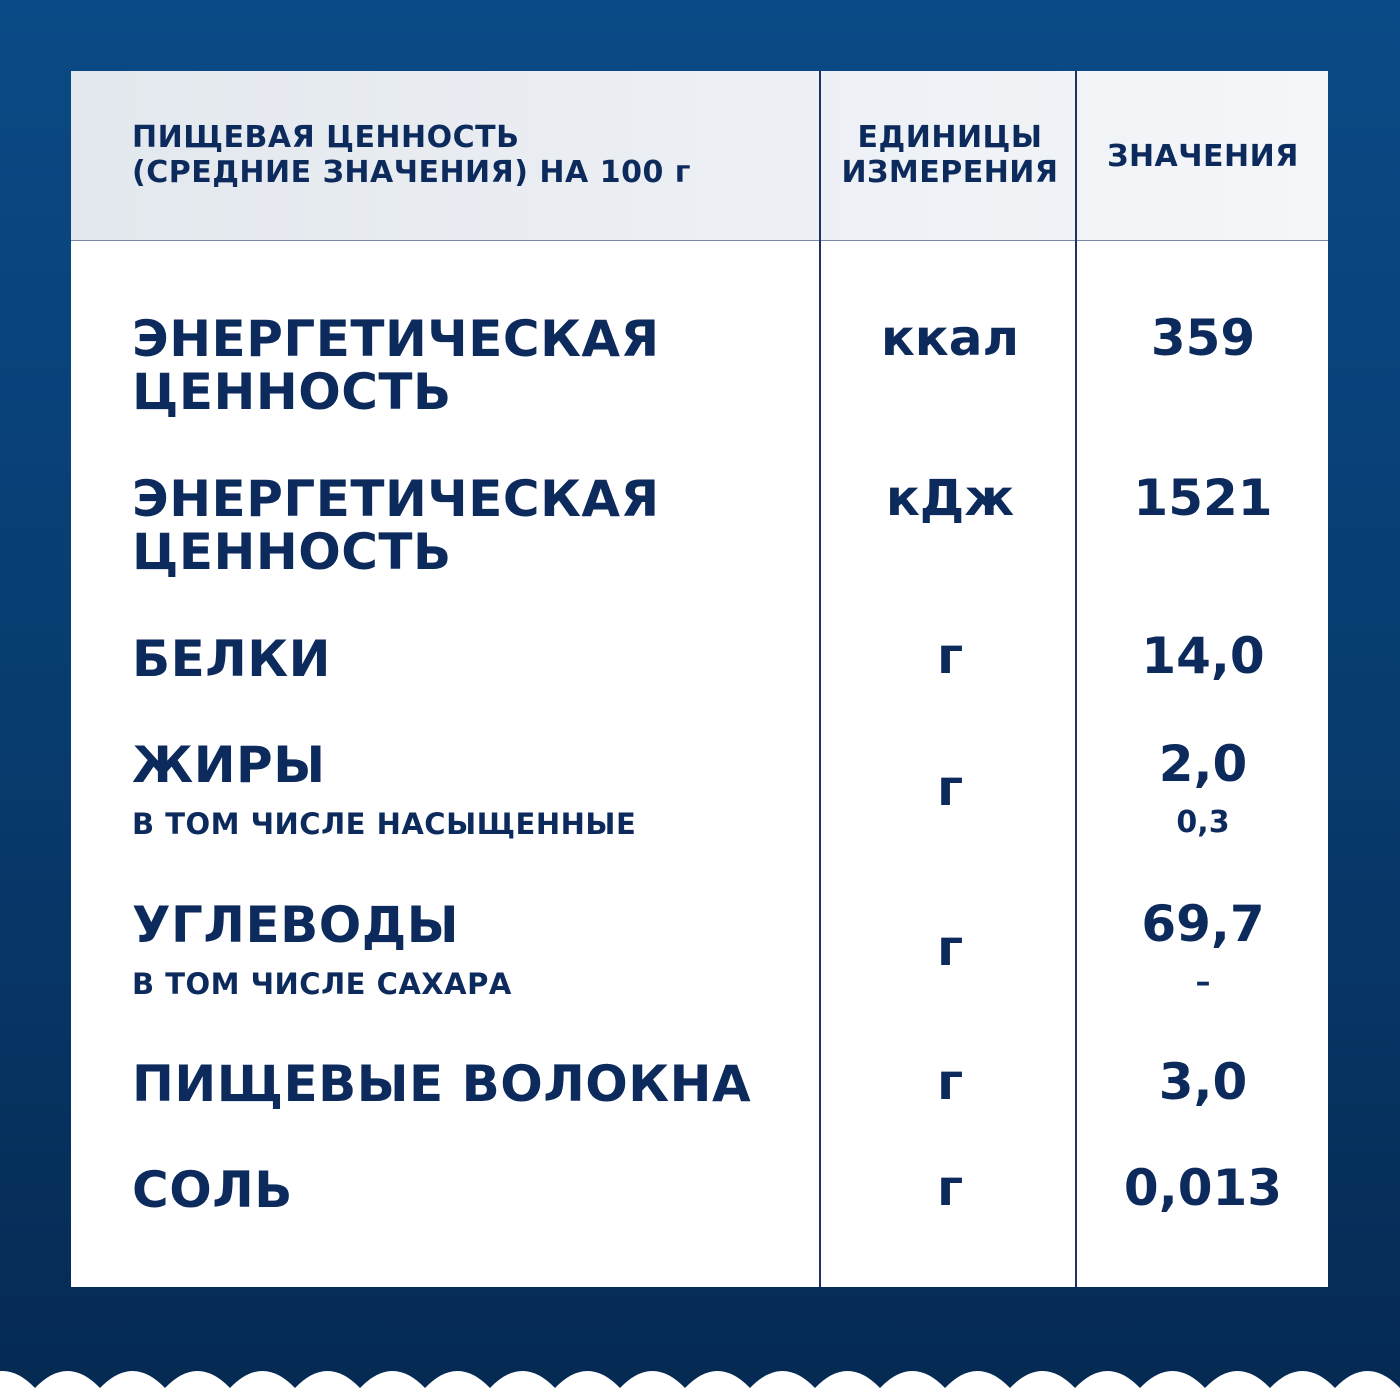  I want to click on row-value: 1521, so click(1203, 498).